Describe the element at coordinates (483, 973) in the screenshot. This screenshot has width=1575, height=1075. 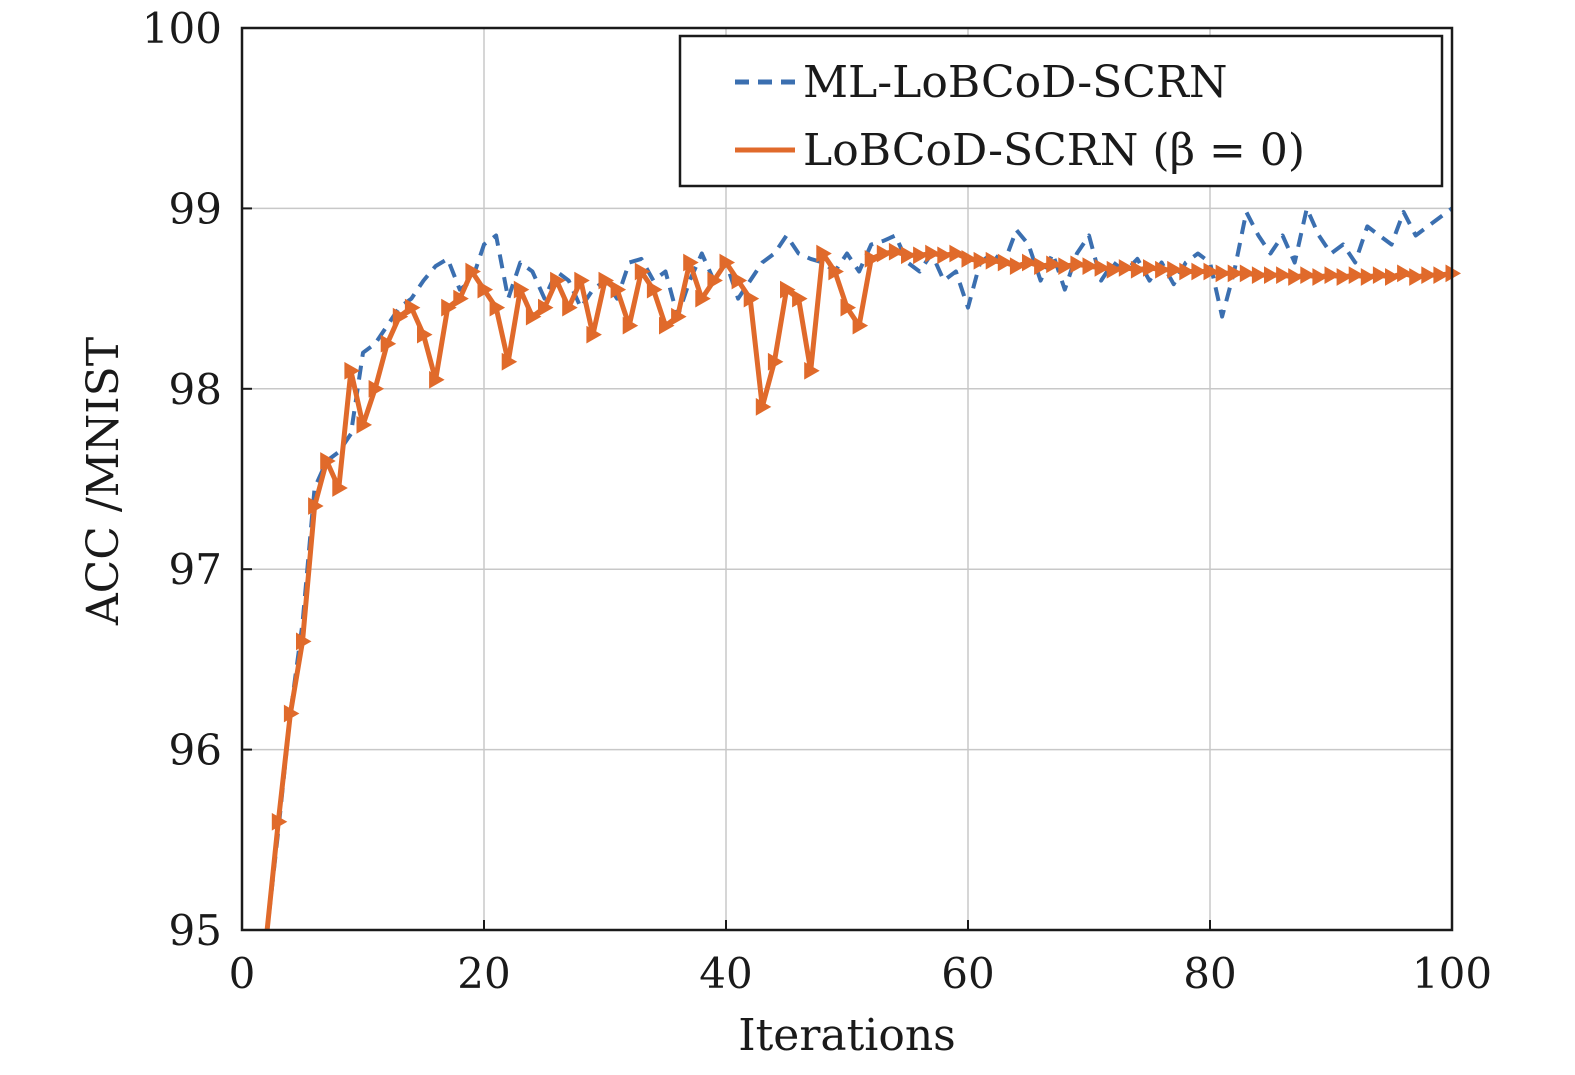
I see `x-tick-label: 20` at that location.